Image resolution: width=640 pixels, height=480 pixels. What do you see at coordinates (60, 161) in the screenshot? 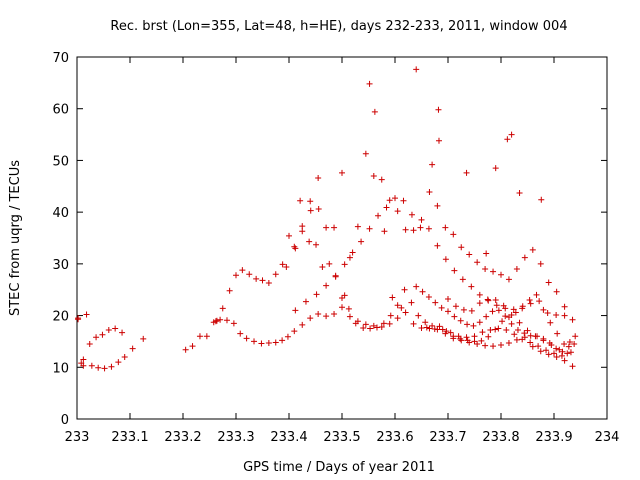
I see `y-tick-label: 50` at bounding box center [60, 161].